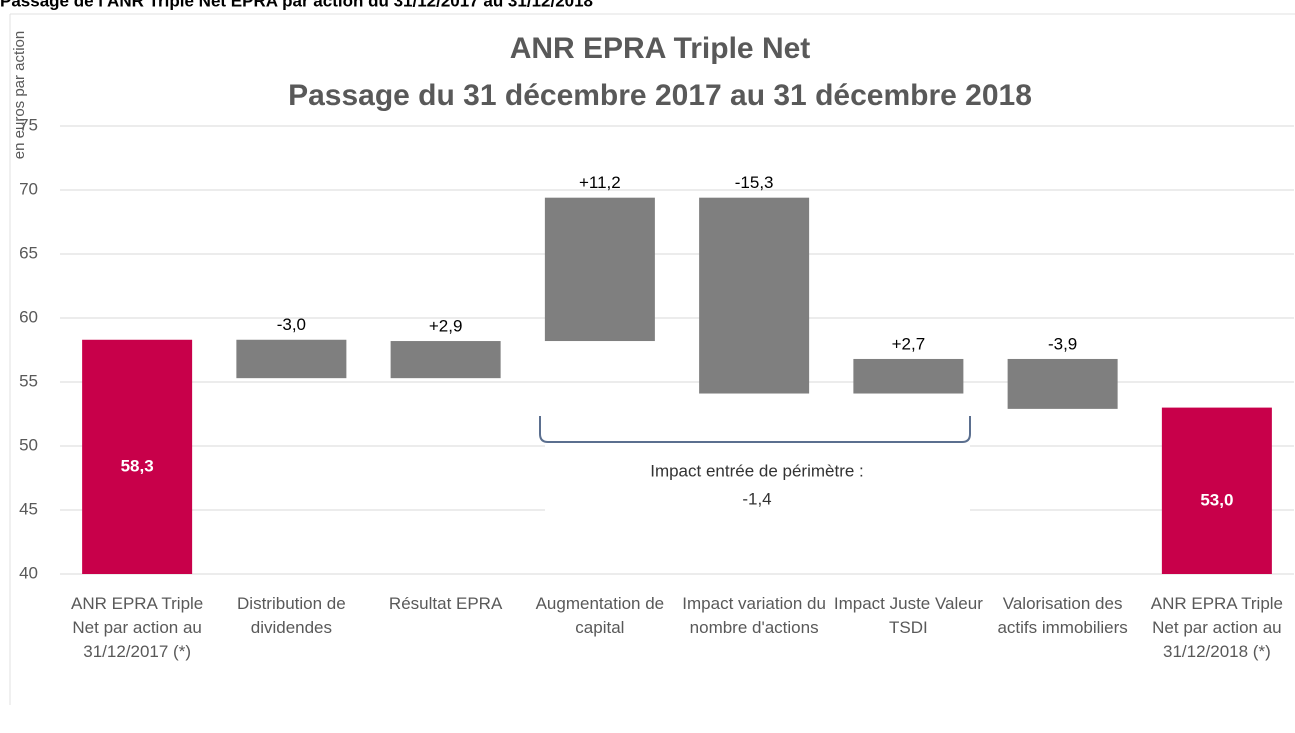  What do you see at coordinates (1062, 343) in the screenshot?
I see `value-label: -3,9` at bounding box center [1062, 343].